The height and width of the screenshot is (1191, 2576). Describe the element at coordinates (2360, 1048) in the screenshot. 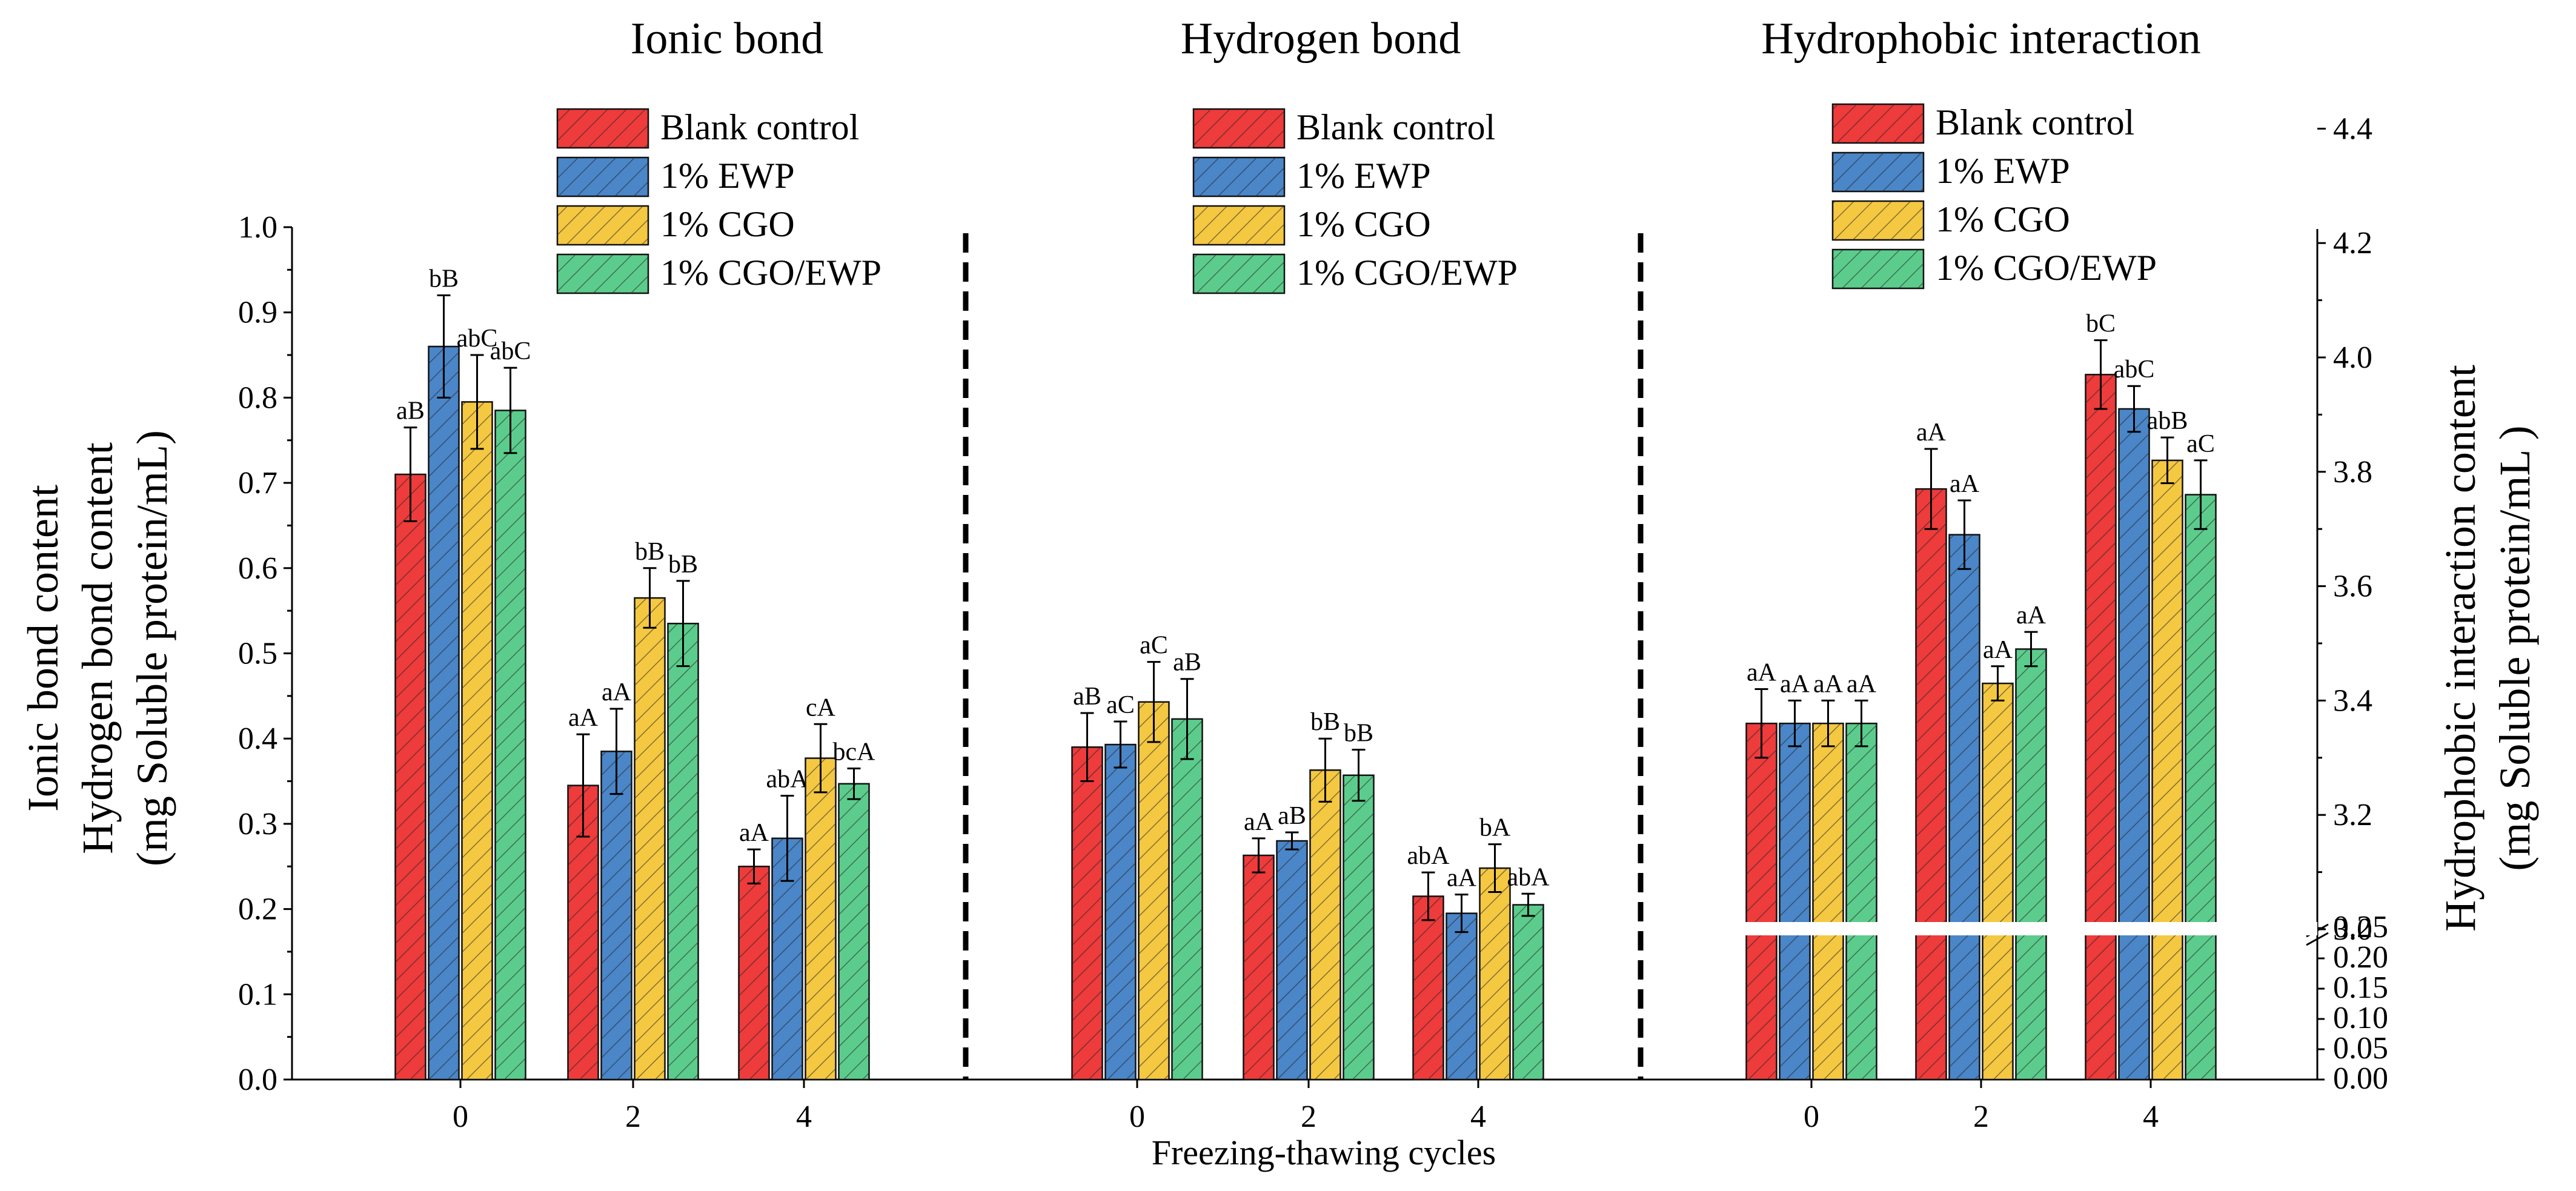

I see `right-lower-tick-label: 0.05` at that location.